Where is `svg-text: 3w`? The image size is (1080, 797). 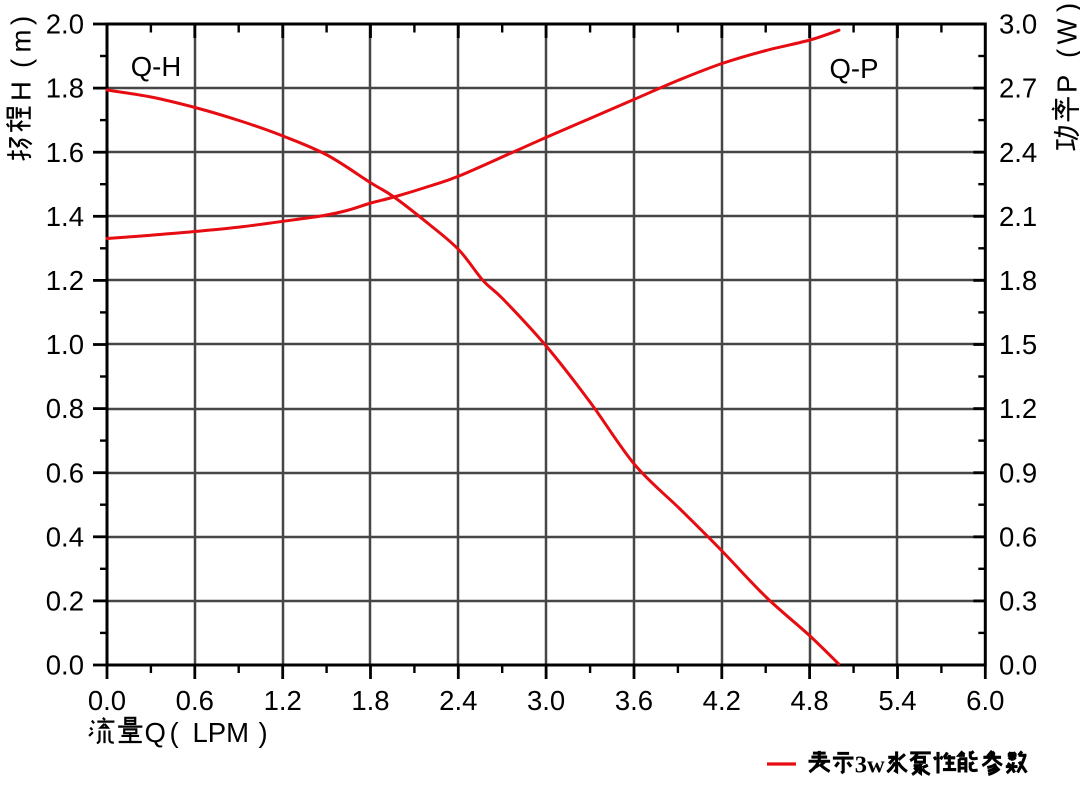
svg-text: 3w is located at coordinates (870, 765).